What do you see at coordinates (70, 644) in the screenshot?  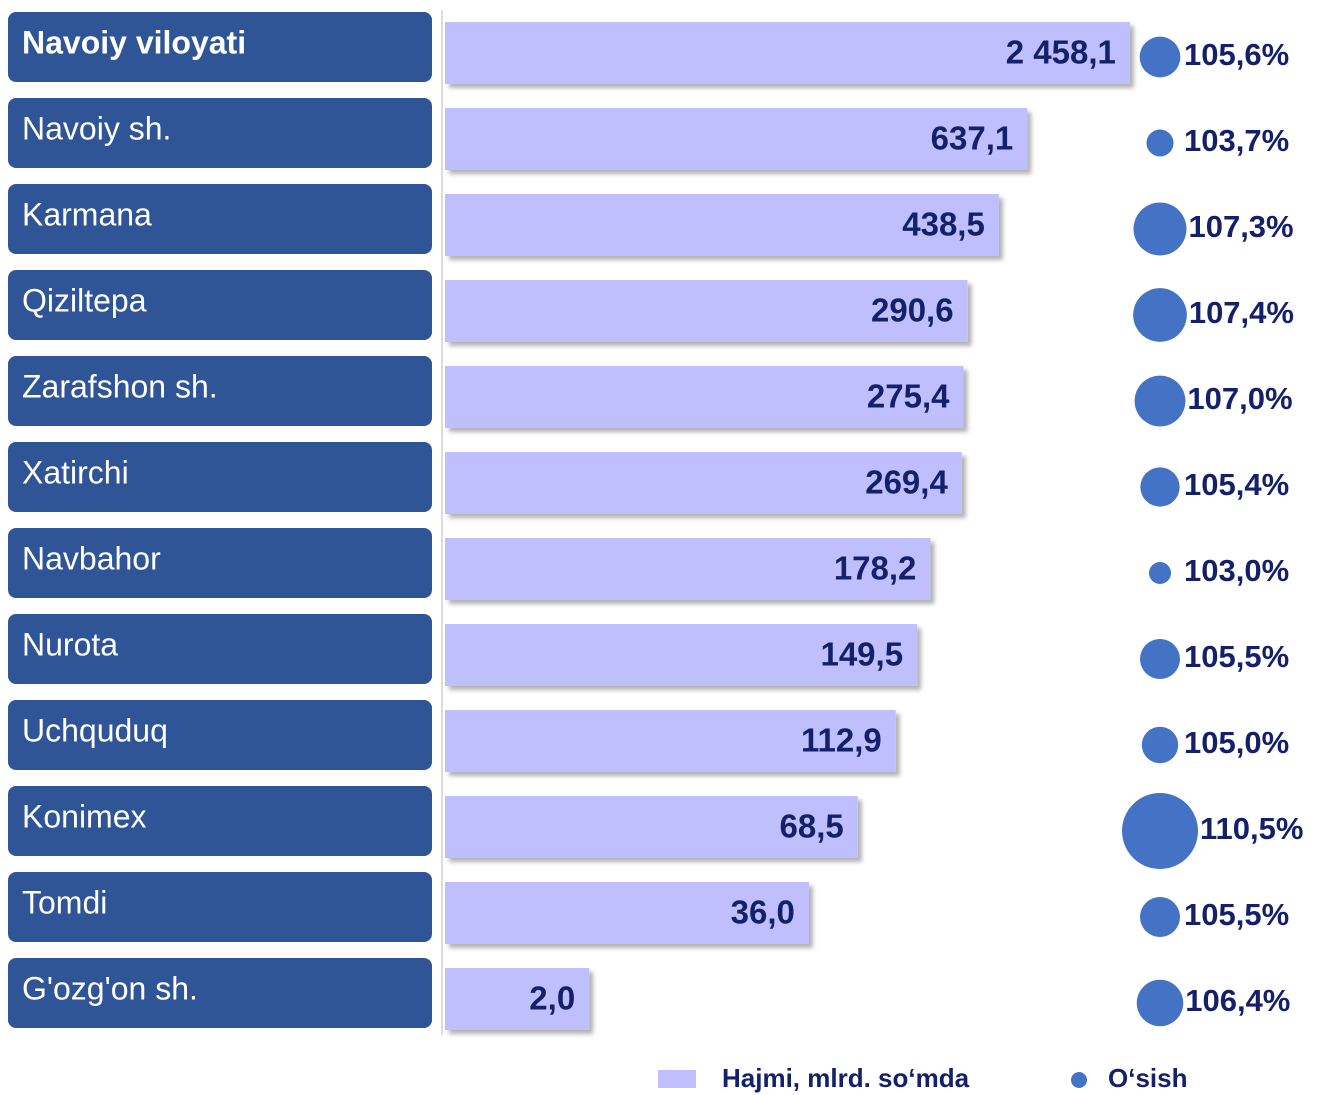 I see `category-label: Nurota` at bounding box center [70, 644].